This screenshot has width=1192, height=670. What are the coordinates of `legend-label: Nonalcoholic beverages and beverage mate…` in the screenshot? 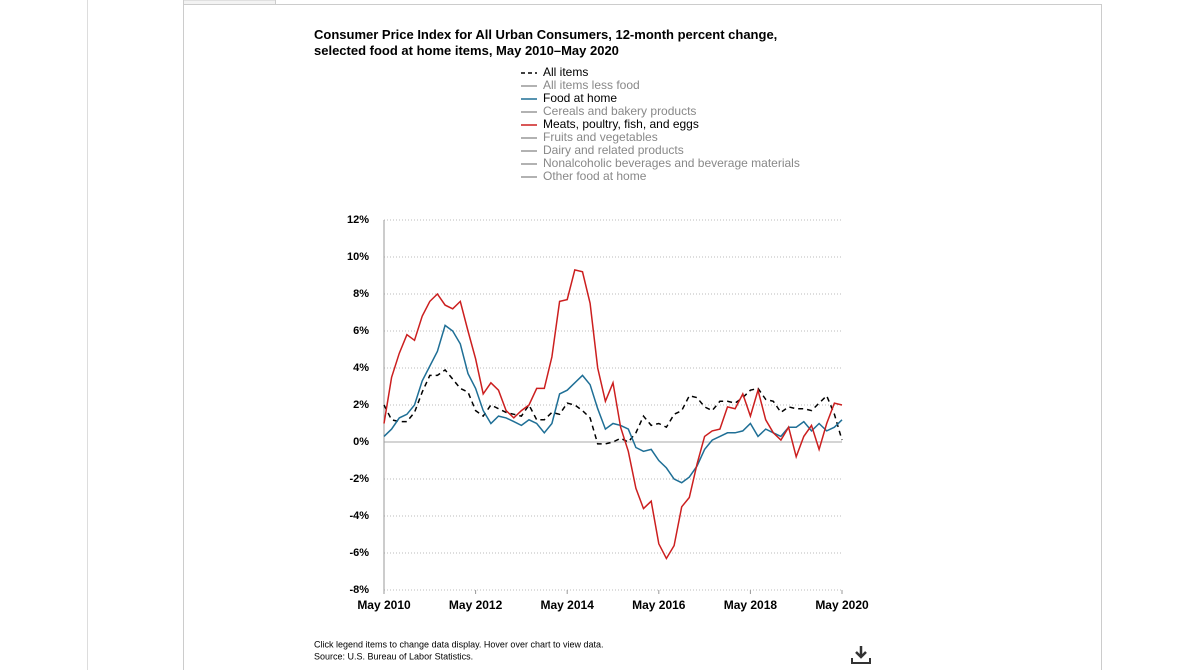 It's located at (671, 163).